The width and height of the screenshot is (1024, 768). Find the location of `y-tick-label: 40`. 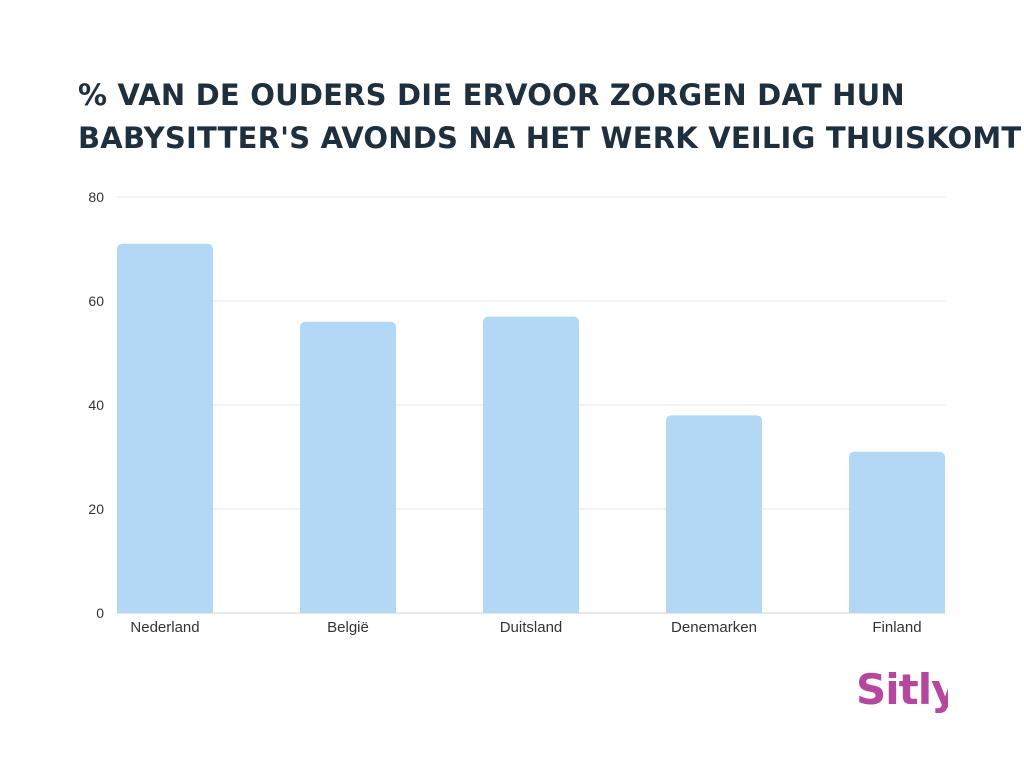

y-tick-label: 40 is located at coordinates (96, 405).